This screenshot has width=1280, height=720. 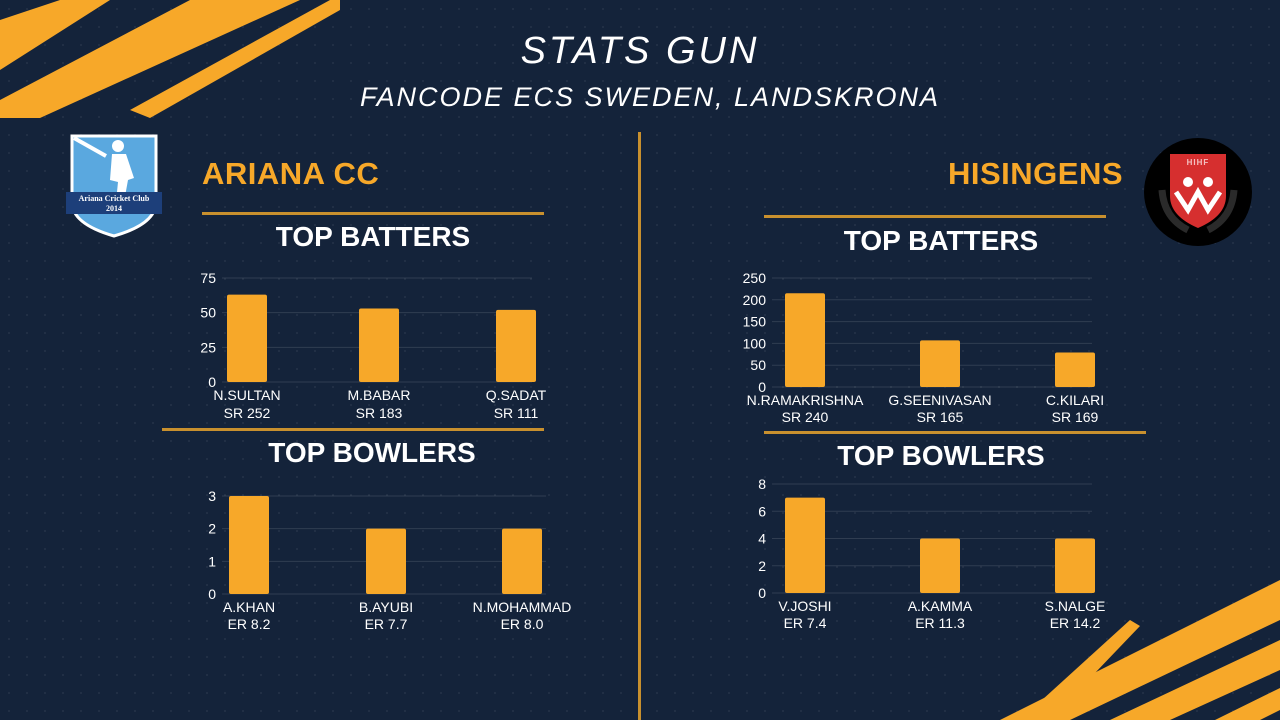 What do you see at coordinates (208, 347) in the screenshot?
I see `y-tick-label: 25` at bounding box center [208, 347].